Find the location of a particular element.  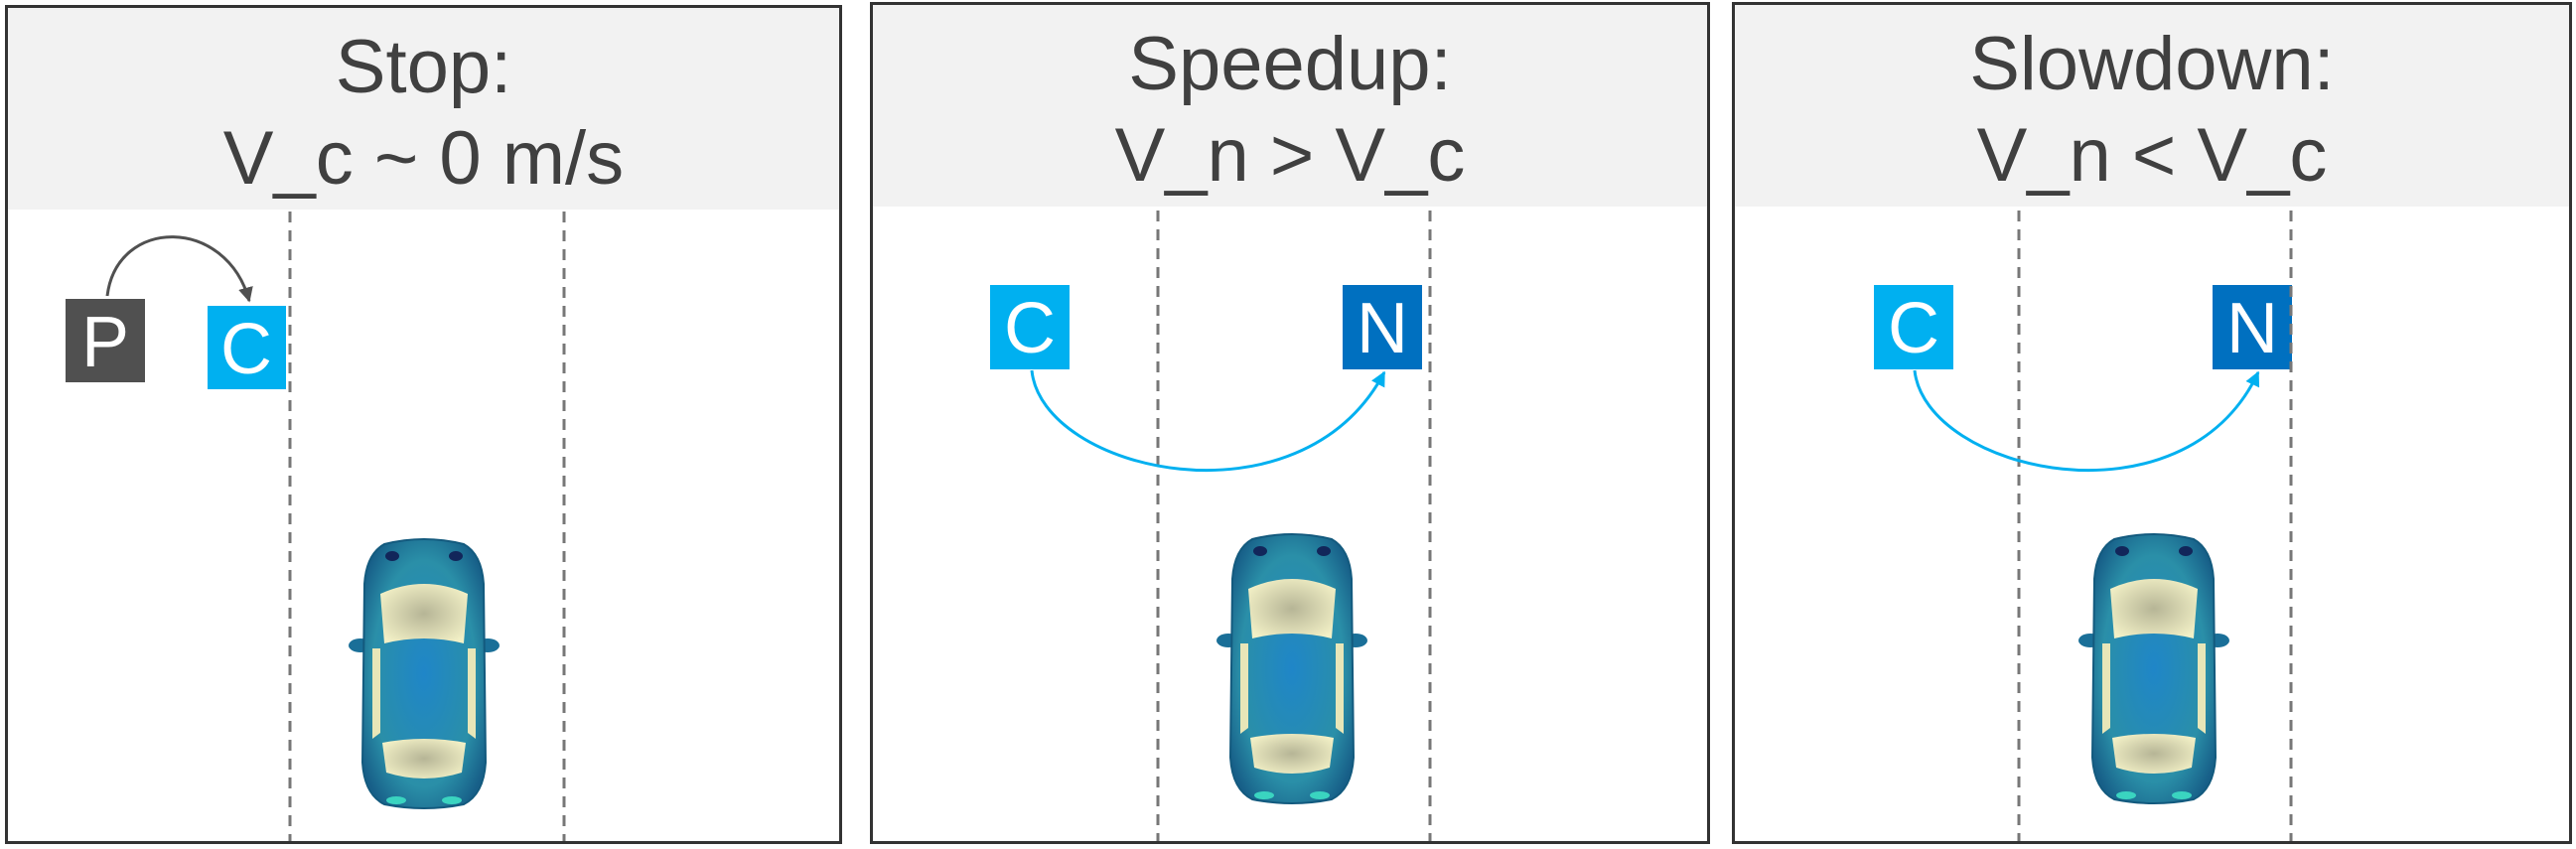

panel-condition: V_n > V_c is located at coordinates (1290, 155).